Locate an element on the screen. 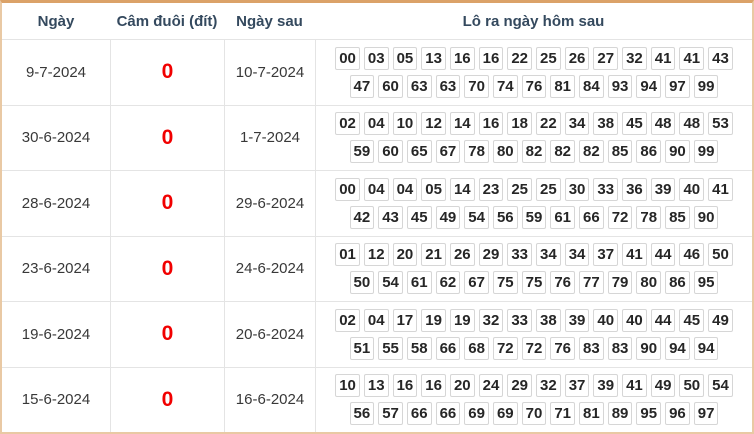 The width and height of the screenshot is (754, 434). lotto-number: 65 is located at coordinates (419, 152).